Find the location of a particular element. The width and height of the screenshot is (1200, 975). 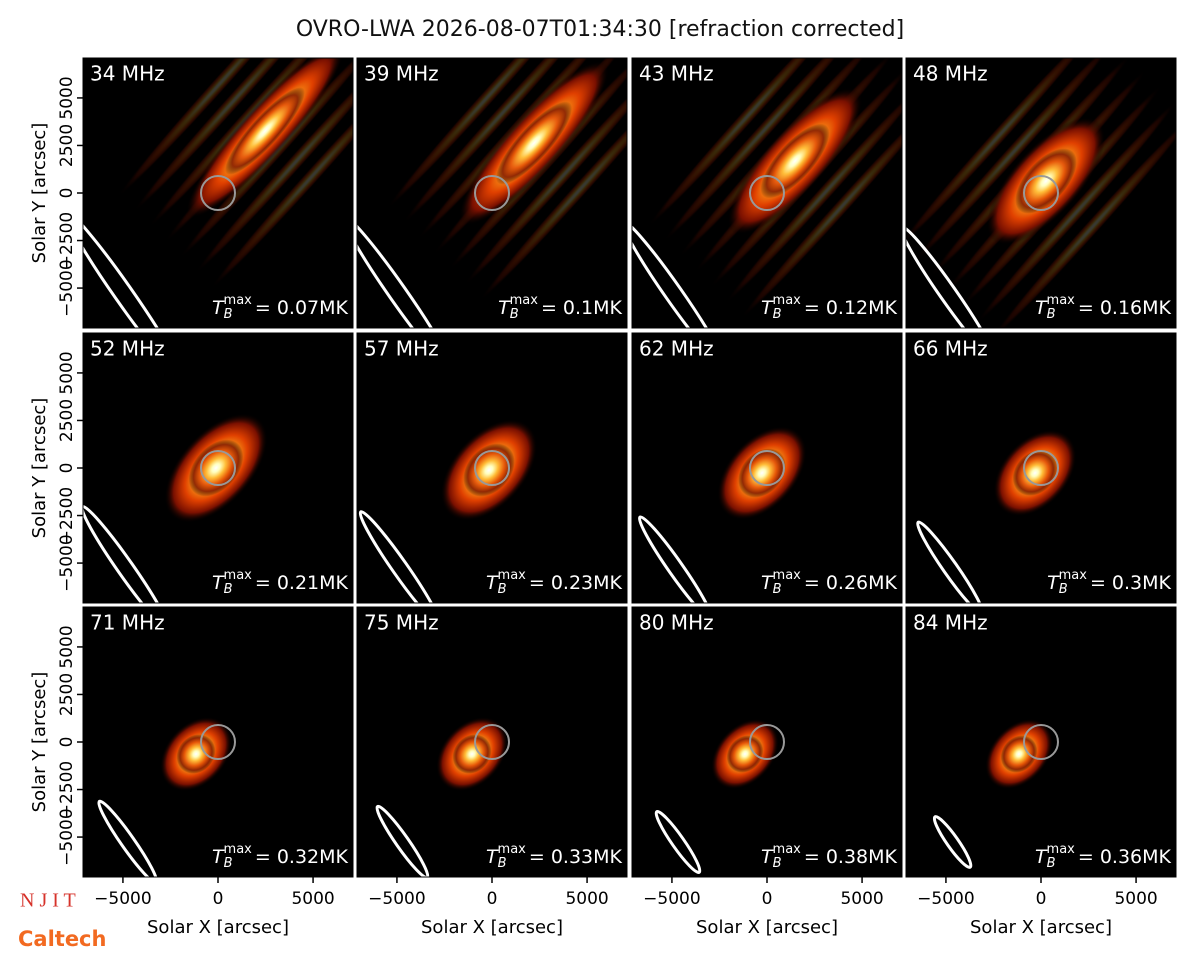

panel: 43 MHz TBmax = 0.12MK is located at coordinates (767, 193).